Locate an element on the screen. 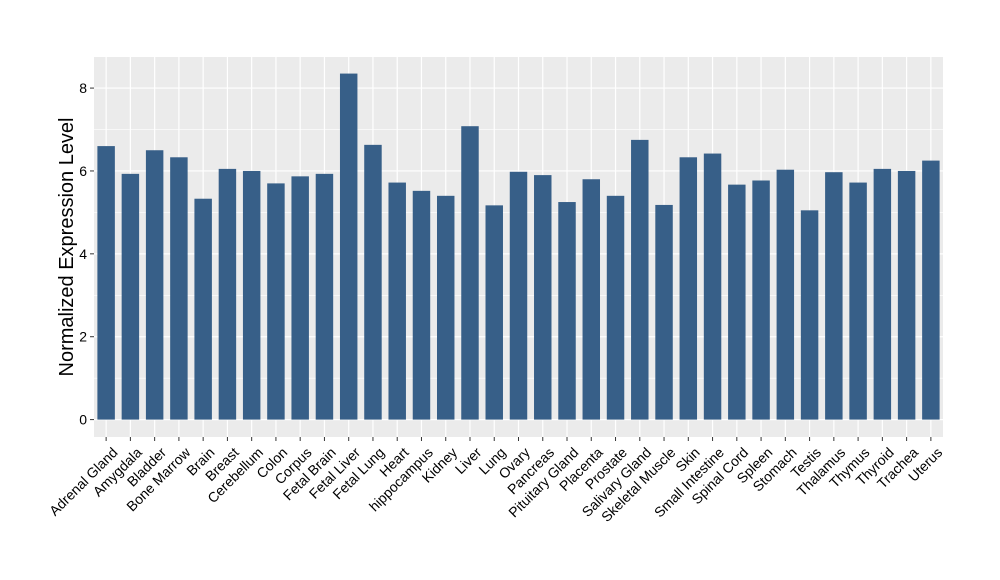 The image size is (1000, 580). y-tick-label: 8 is located at coordinates (83, 88).